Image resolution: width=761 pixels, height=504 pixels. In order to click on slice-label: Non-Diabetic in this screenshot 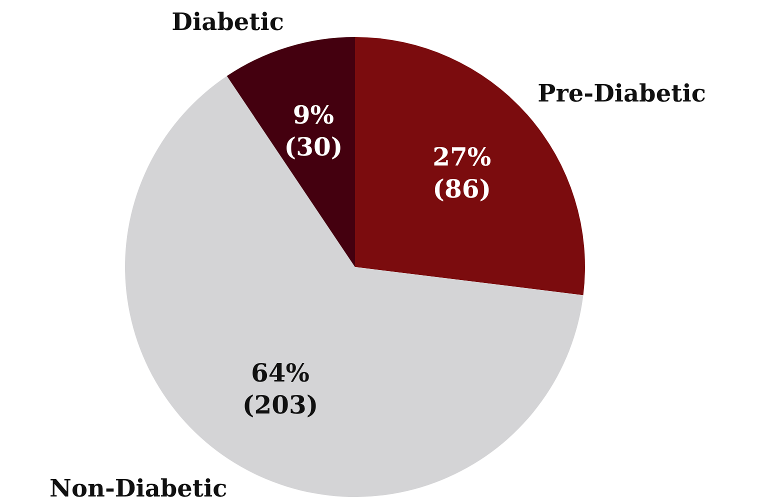, I will do `click(139, 488)`.